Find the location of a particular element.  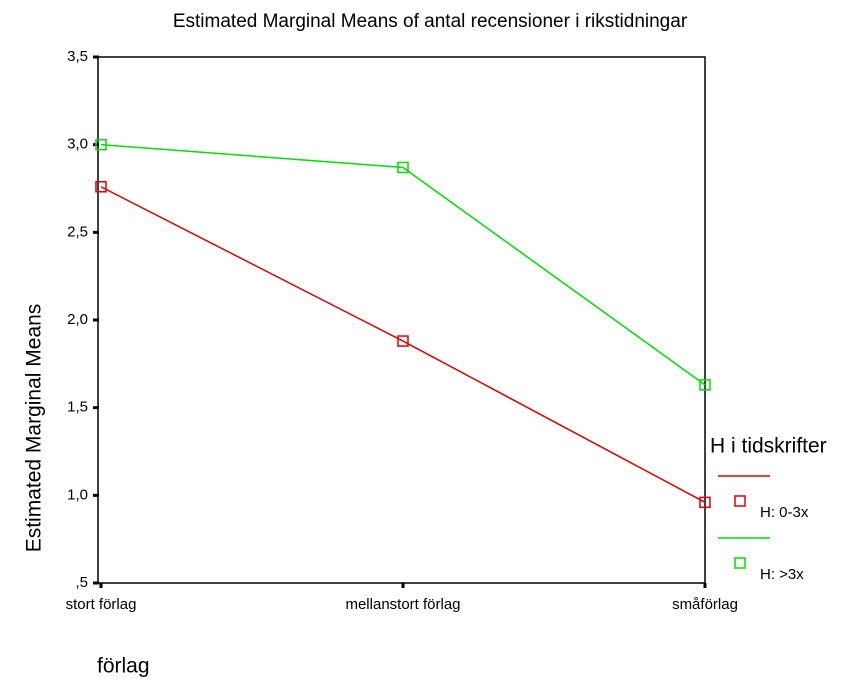

y-tick-label: ,5 is located at coordinates (81, 582).